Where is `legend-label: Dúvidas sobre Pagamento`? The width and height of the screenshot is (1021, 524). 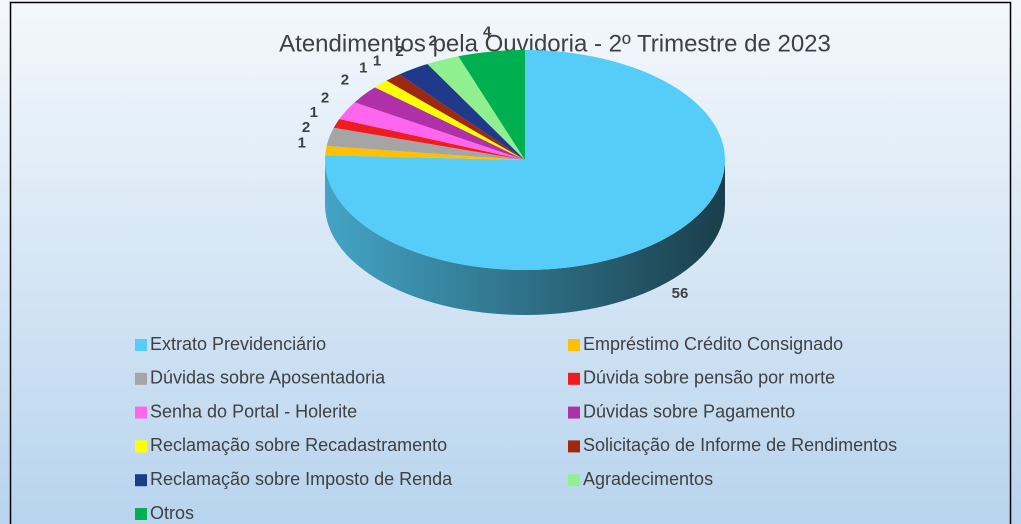
legend-label: Dúvidas sobre Pagamento is located at coordinates (689, 411).